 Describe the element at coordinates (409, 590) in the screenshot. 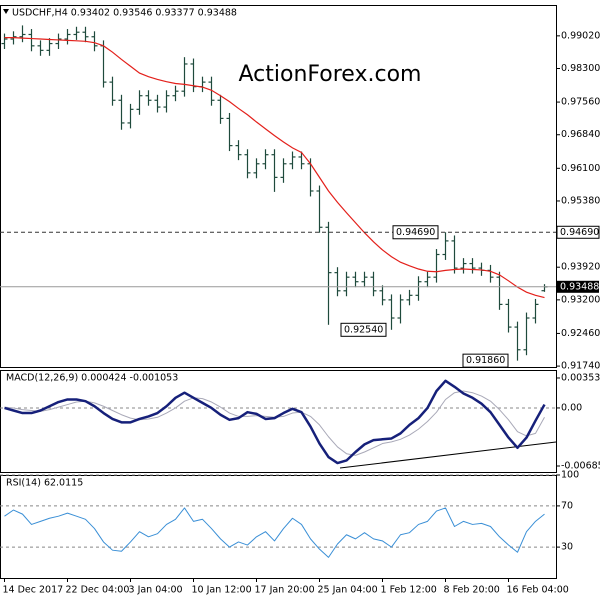

I see `x-tick-label: 1 Feb 12:00` at that location.